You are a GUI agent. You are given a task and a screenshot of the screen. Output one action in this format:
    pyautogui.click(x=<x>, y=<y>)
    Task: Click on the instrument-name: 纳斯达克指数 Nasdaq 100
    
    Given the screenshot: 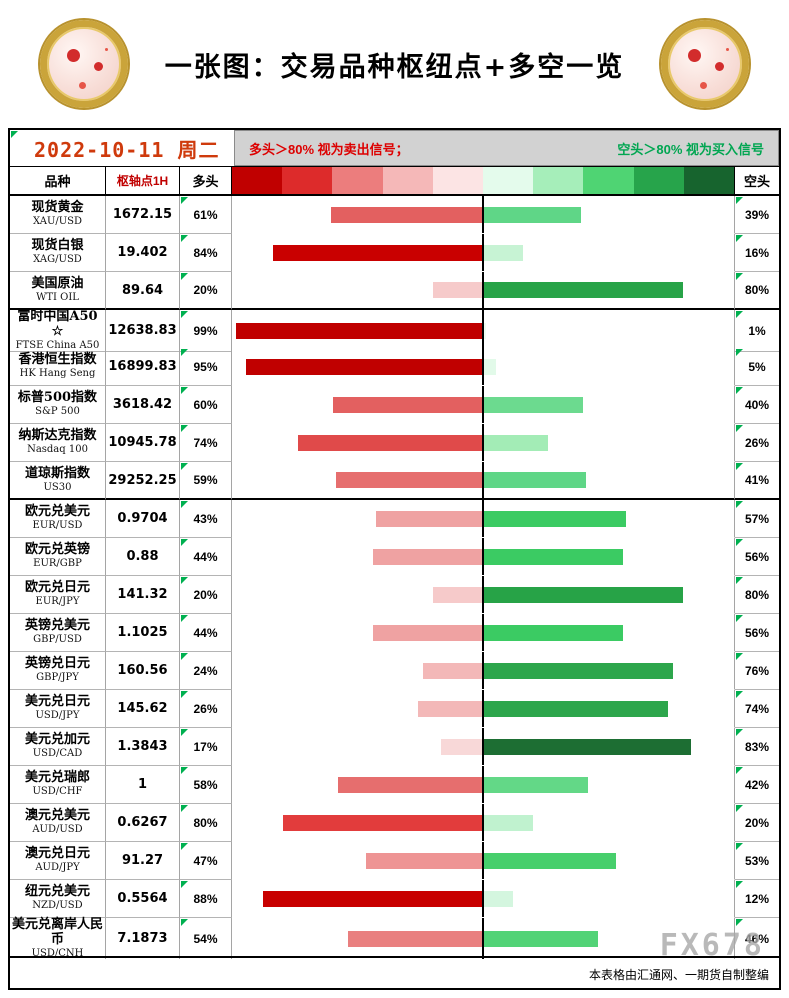 What is the action you would take?
    pyautogui.click(x=58, y=443)
    